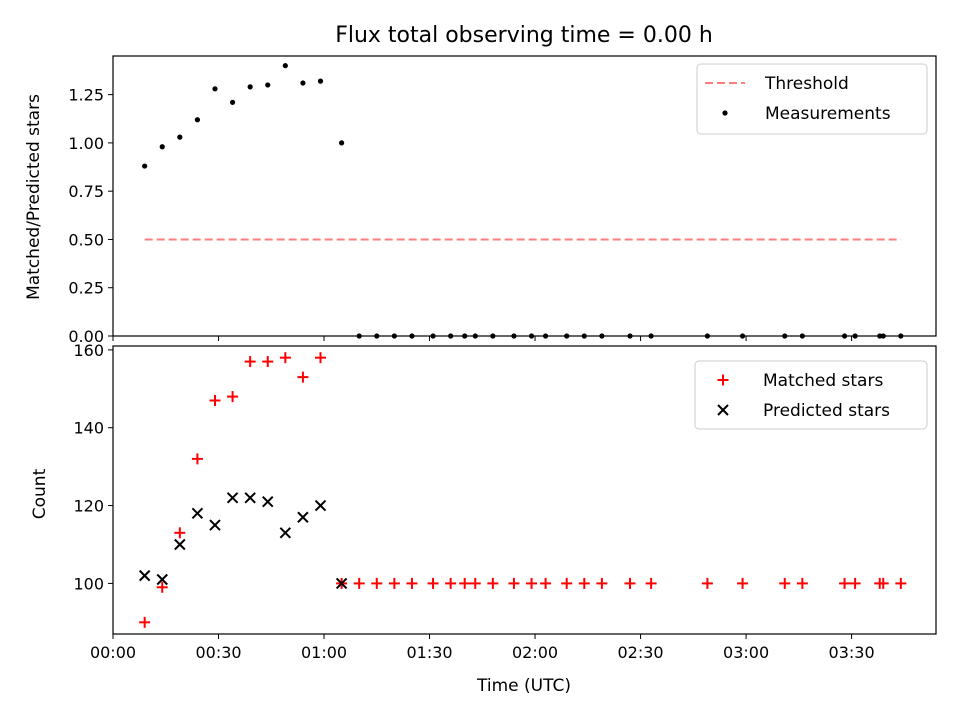 The height and width of the screenshot is (720, 960). What do you see at coordinates (524, 35) in the screenshot?
I see `top-chart-title: Flux total observing time = 0.00 h` at bounding box center [524, 35].